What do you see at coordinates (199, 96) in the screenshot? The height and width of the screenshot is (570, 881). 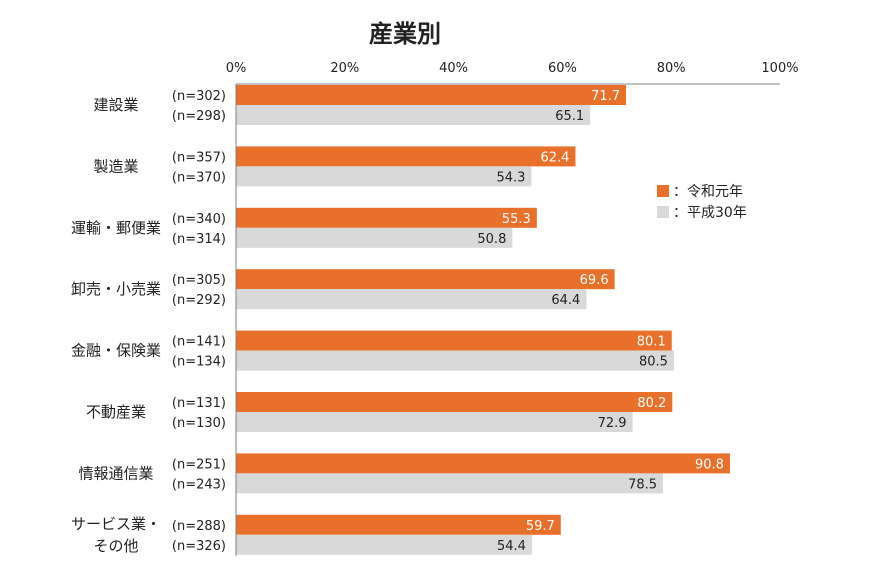 I see `n-label-series-0: (n=302)` at bounding box center [199, 96].